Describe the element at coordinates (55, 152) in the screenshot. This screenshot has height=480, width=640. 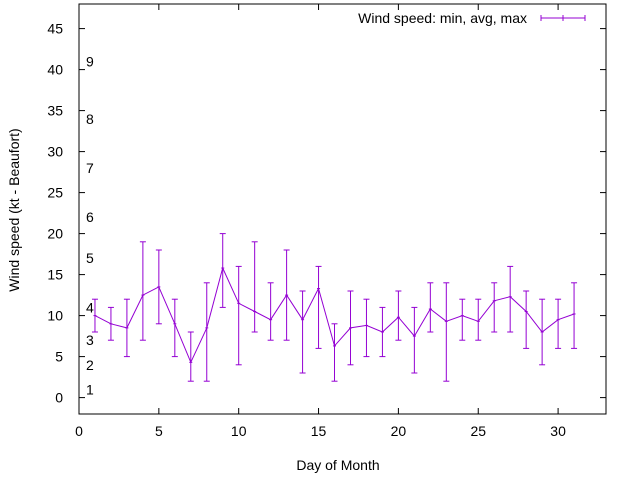
I see `y-tick-label: 30` at that location.